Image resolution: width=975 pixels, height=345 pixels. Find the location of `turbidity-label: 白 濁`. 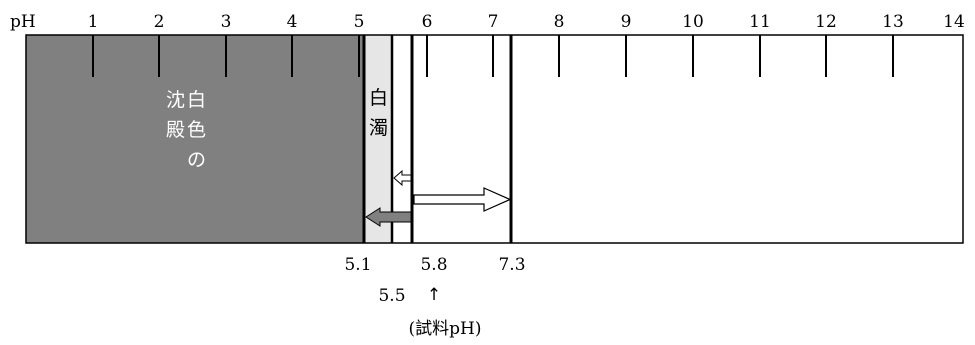

turbidity-label: 白 濁 is located at coordinates (378, 113).